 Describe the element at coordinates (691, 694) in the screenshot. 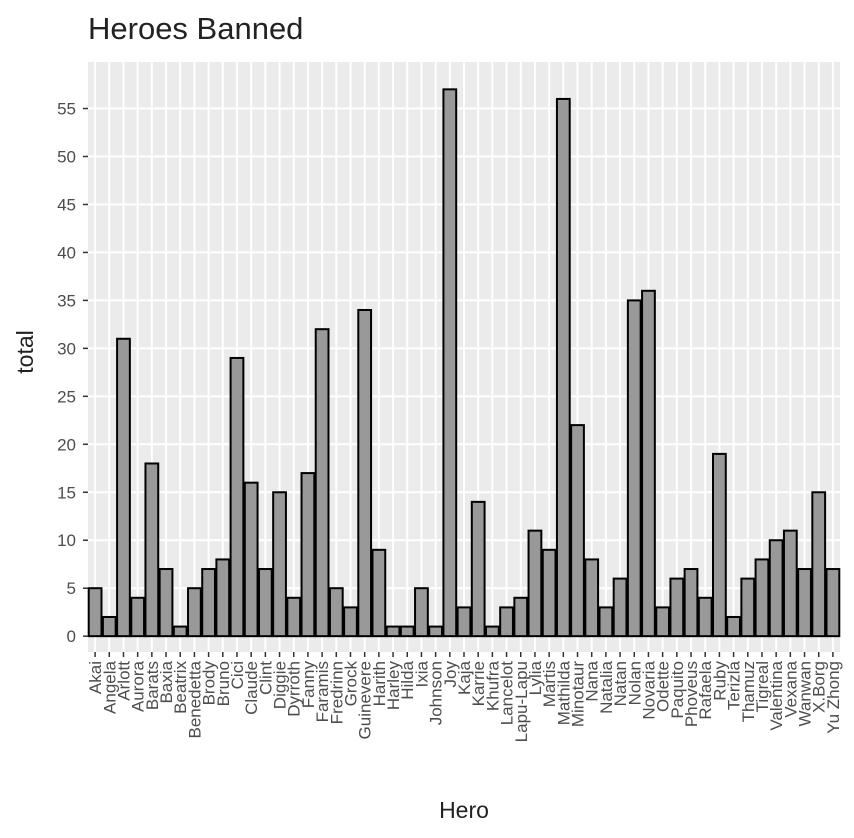

I see `x-tick-label: Phoveus` at that location.